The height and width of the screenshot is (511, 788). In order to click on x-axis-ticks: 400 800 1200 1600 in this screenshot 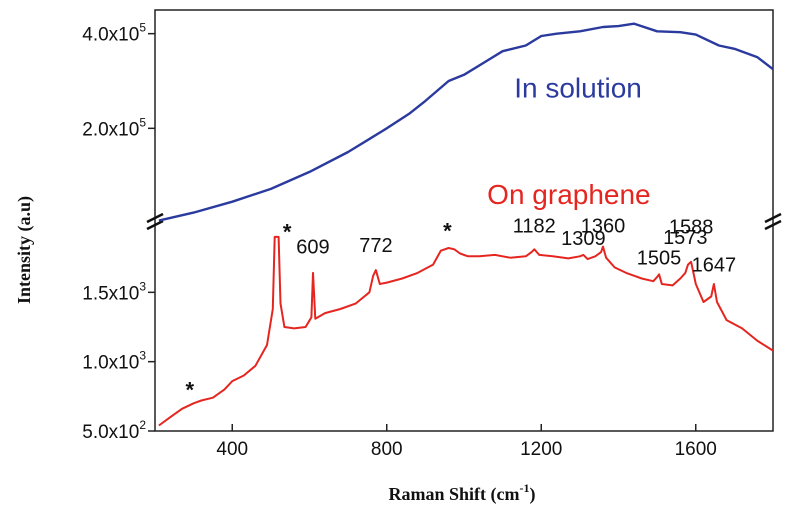, I will do `click(466, 442)`.